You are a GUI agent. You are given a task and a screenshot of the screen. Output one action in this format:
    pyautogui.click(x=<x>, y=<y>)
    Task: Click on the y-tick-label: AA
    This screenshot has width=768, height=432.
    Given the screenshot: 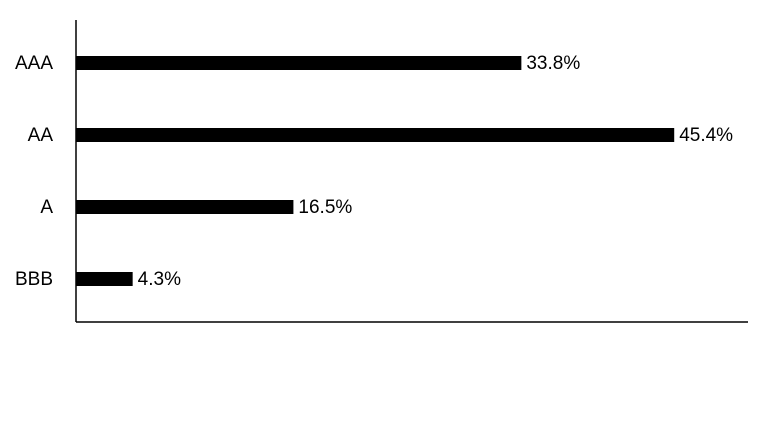 What is the action you would take?
    pyautogui.click(x=41, y=135)
    